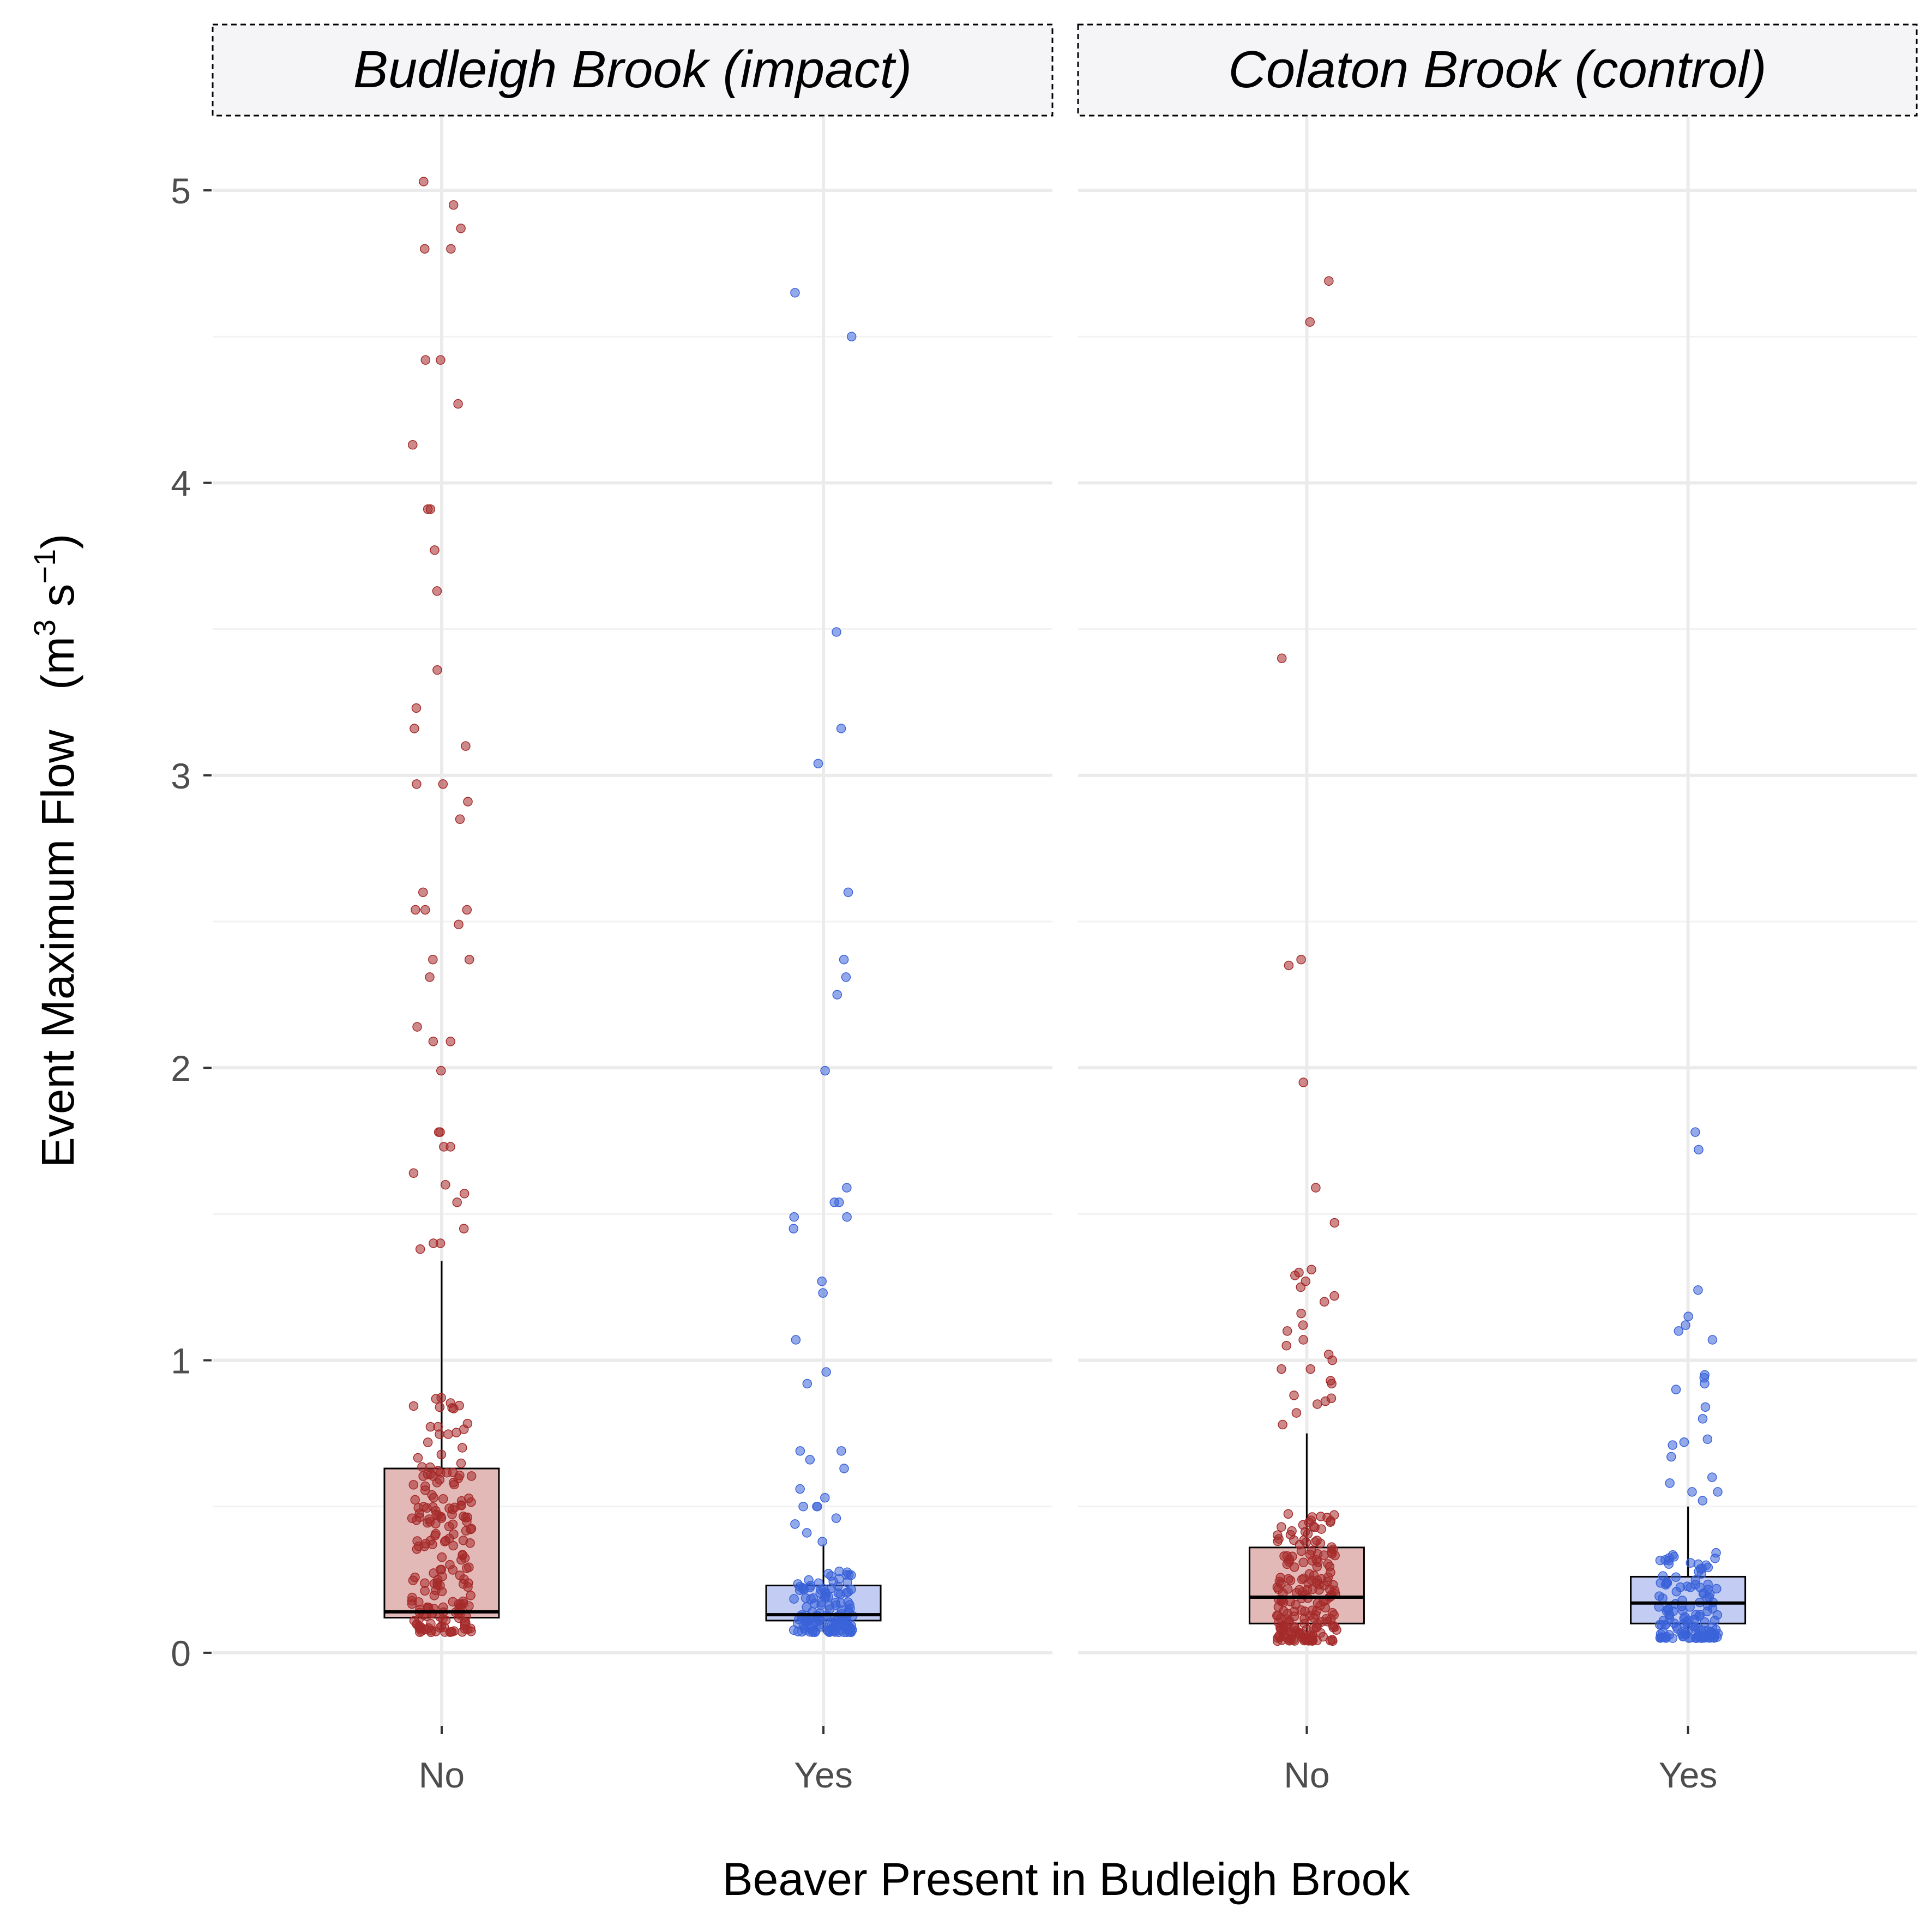 This screenshot has width=1932, height=1932. I want to click on y-axis-unit-mid: s, so click(57, 601).